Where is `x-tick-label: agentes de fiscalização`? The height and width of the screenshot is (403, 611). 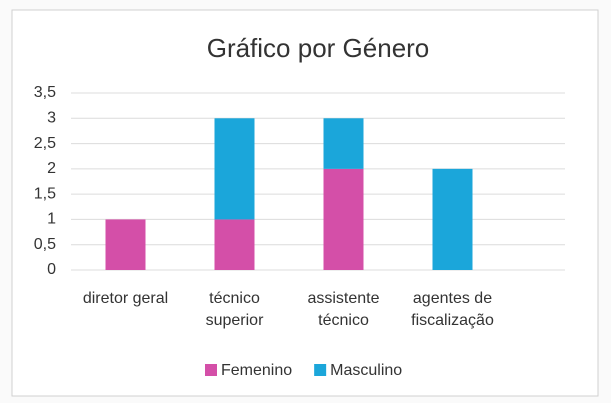
x-tick-label: agentes de fiscalização is located at coordinates (452, 309).